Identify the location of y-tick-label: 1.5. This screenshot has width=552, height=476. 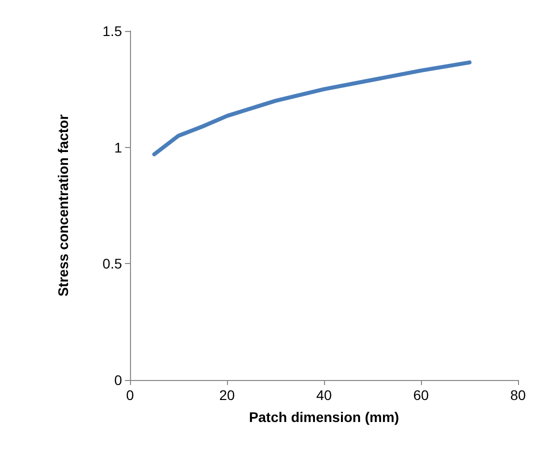
(112, 31).